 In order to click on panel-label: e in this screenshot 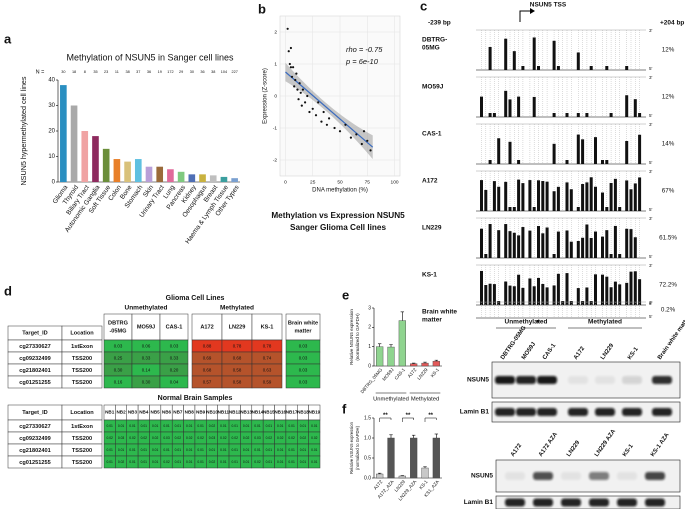, I will do `click(345, 294)`.